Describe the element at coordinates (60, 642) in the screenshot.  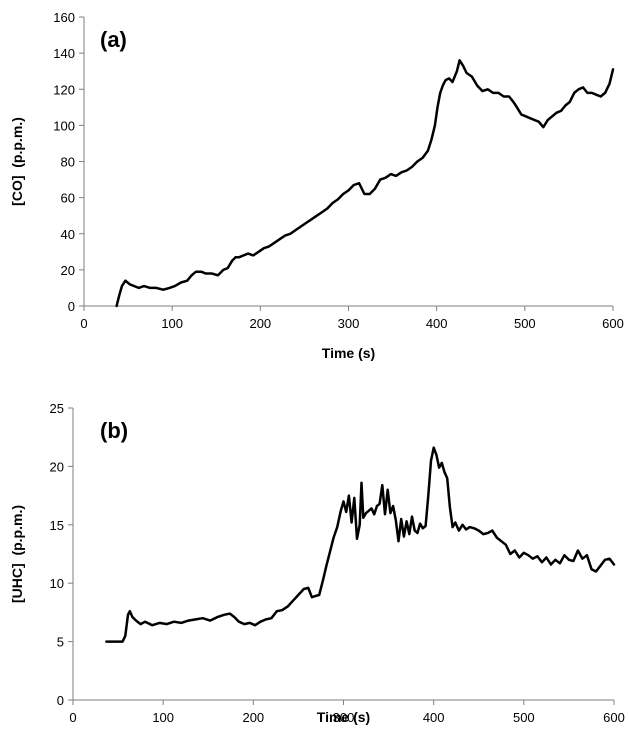
I see `uhc-y-tick-label: 5` at that location.